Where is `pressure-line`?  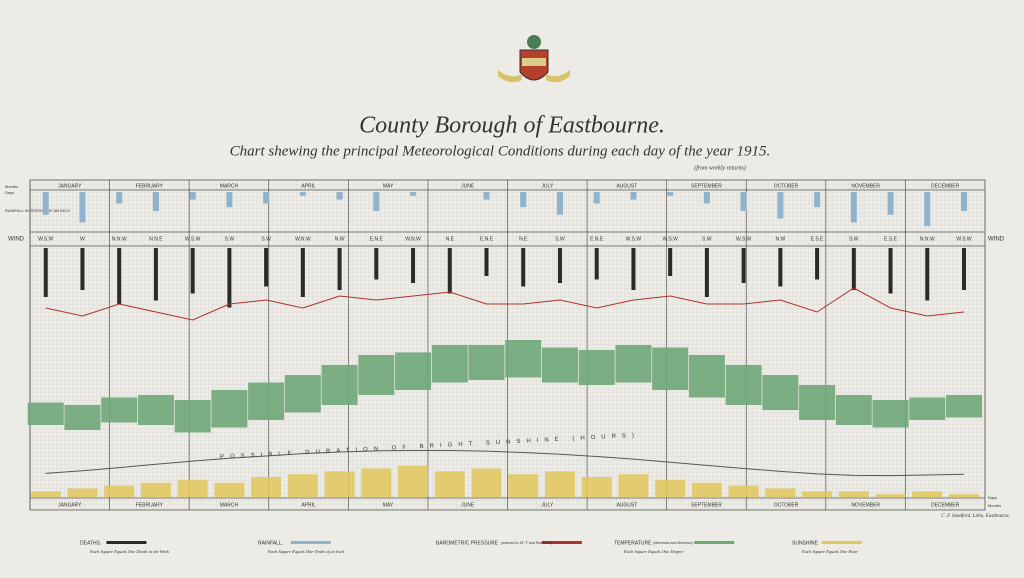 pressure-line is located at coordinates (505, 304).